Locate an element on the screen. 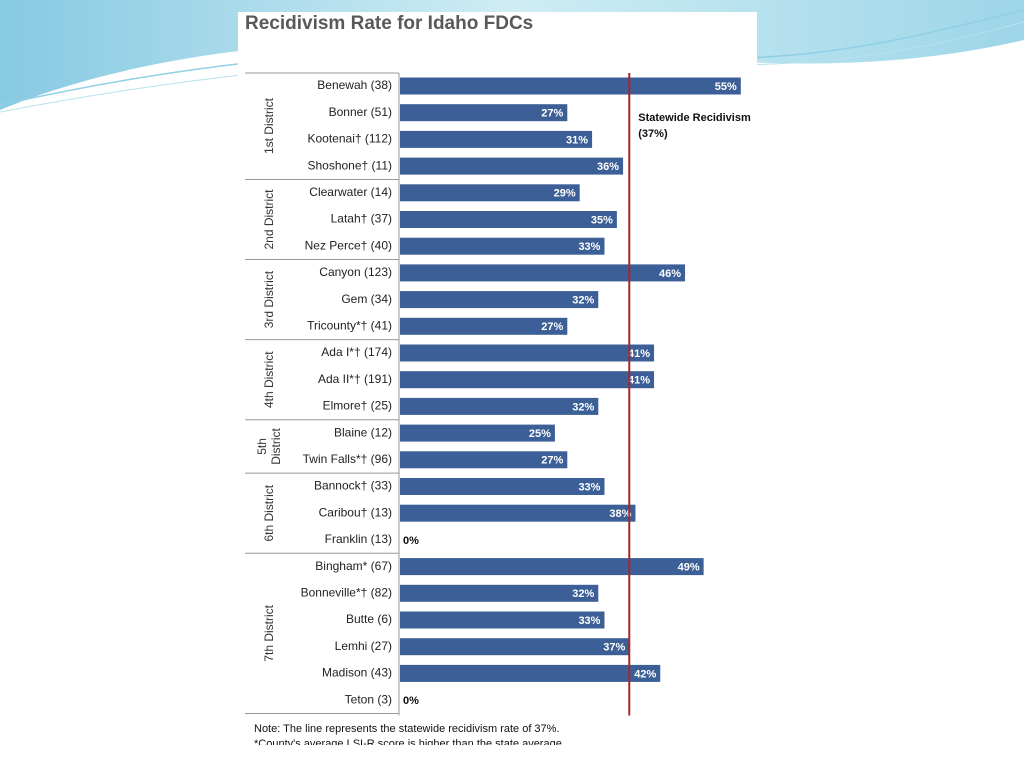 The image size is (1024, 768). value-label: 38% is located at coordinates (620, 514).